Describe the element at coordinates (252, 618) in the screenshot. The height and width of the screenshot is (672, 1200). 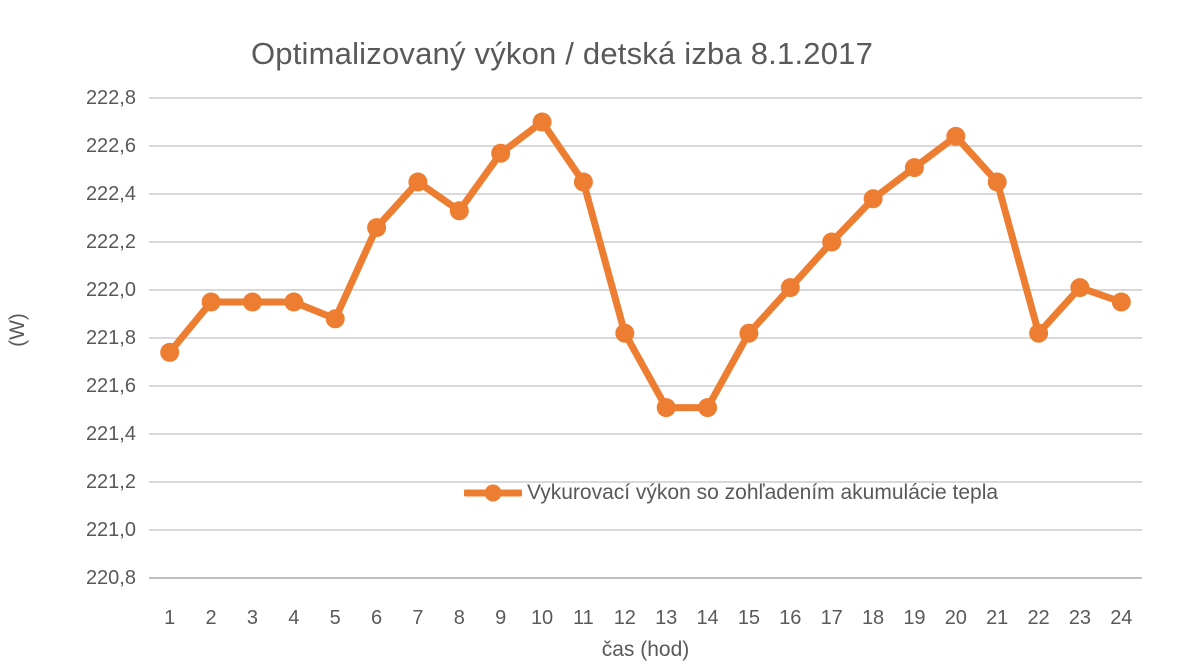
I see `x-tick-label: 3` at that location.